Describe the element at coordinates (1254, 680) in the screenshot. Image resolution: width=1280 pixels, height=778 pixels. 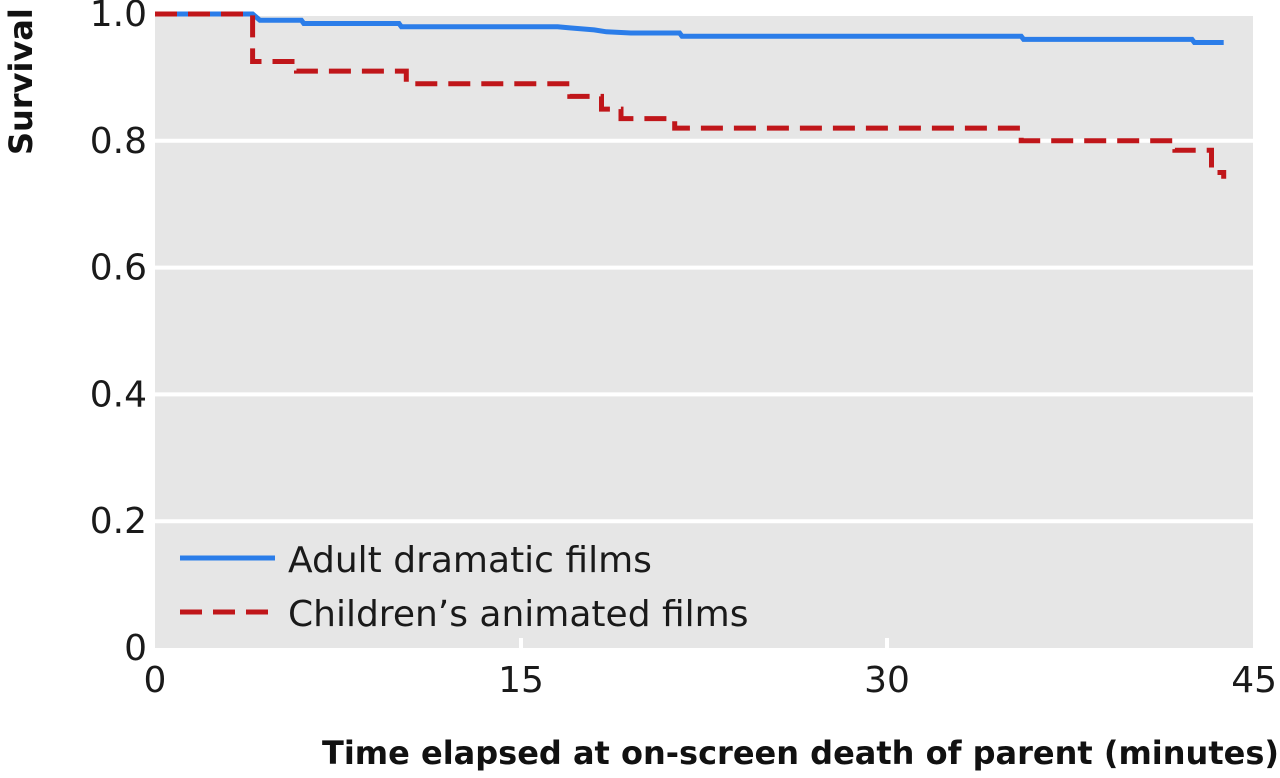
I see `x-tick-label-3: 45` at that location.